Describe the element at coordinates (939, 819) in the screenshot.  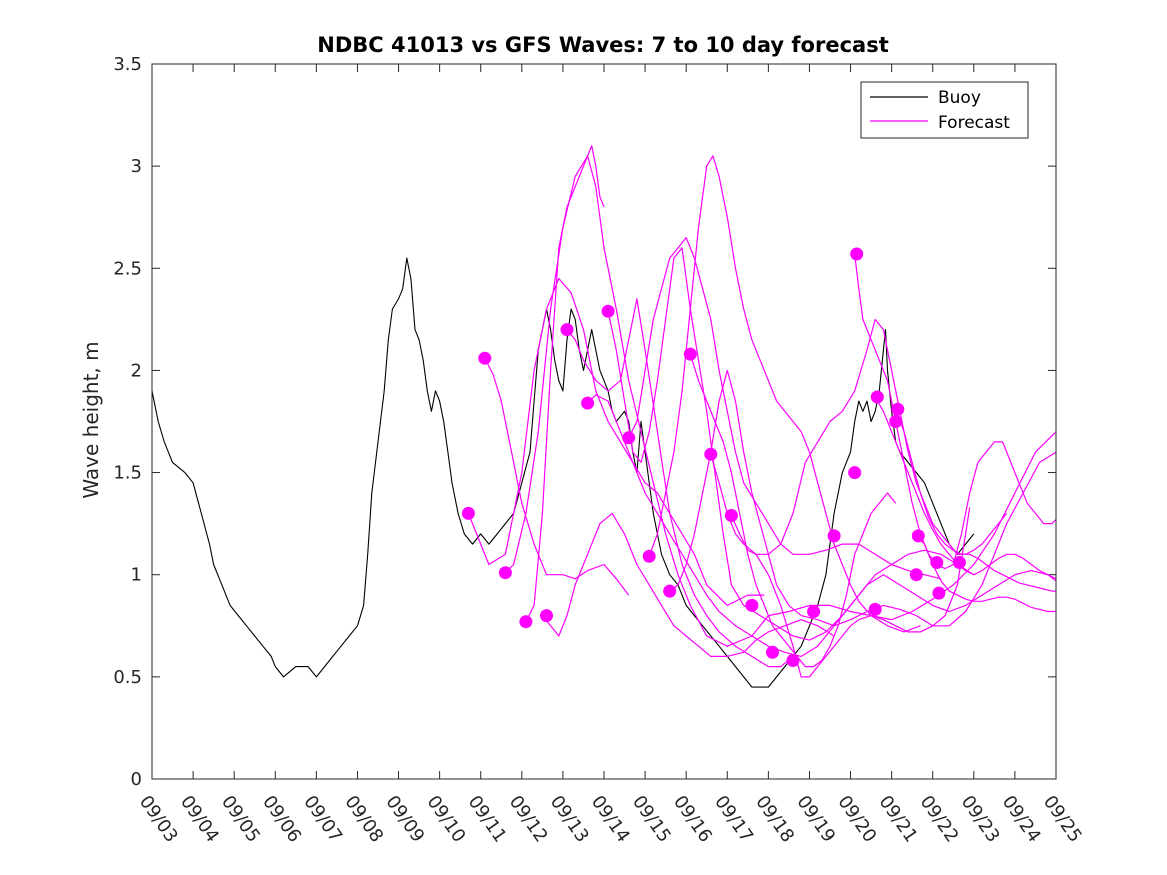
I see `x-tick-label: 09/22` at that location.